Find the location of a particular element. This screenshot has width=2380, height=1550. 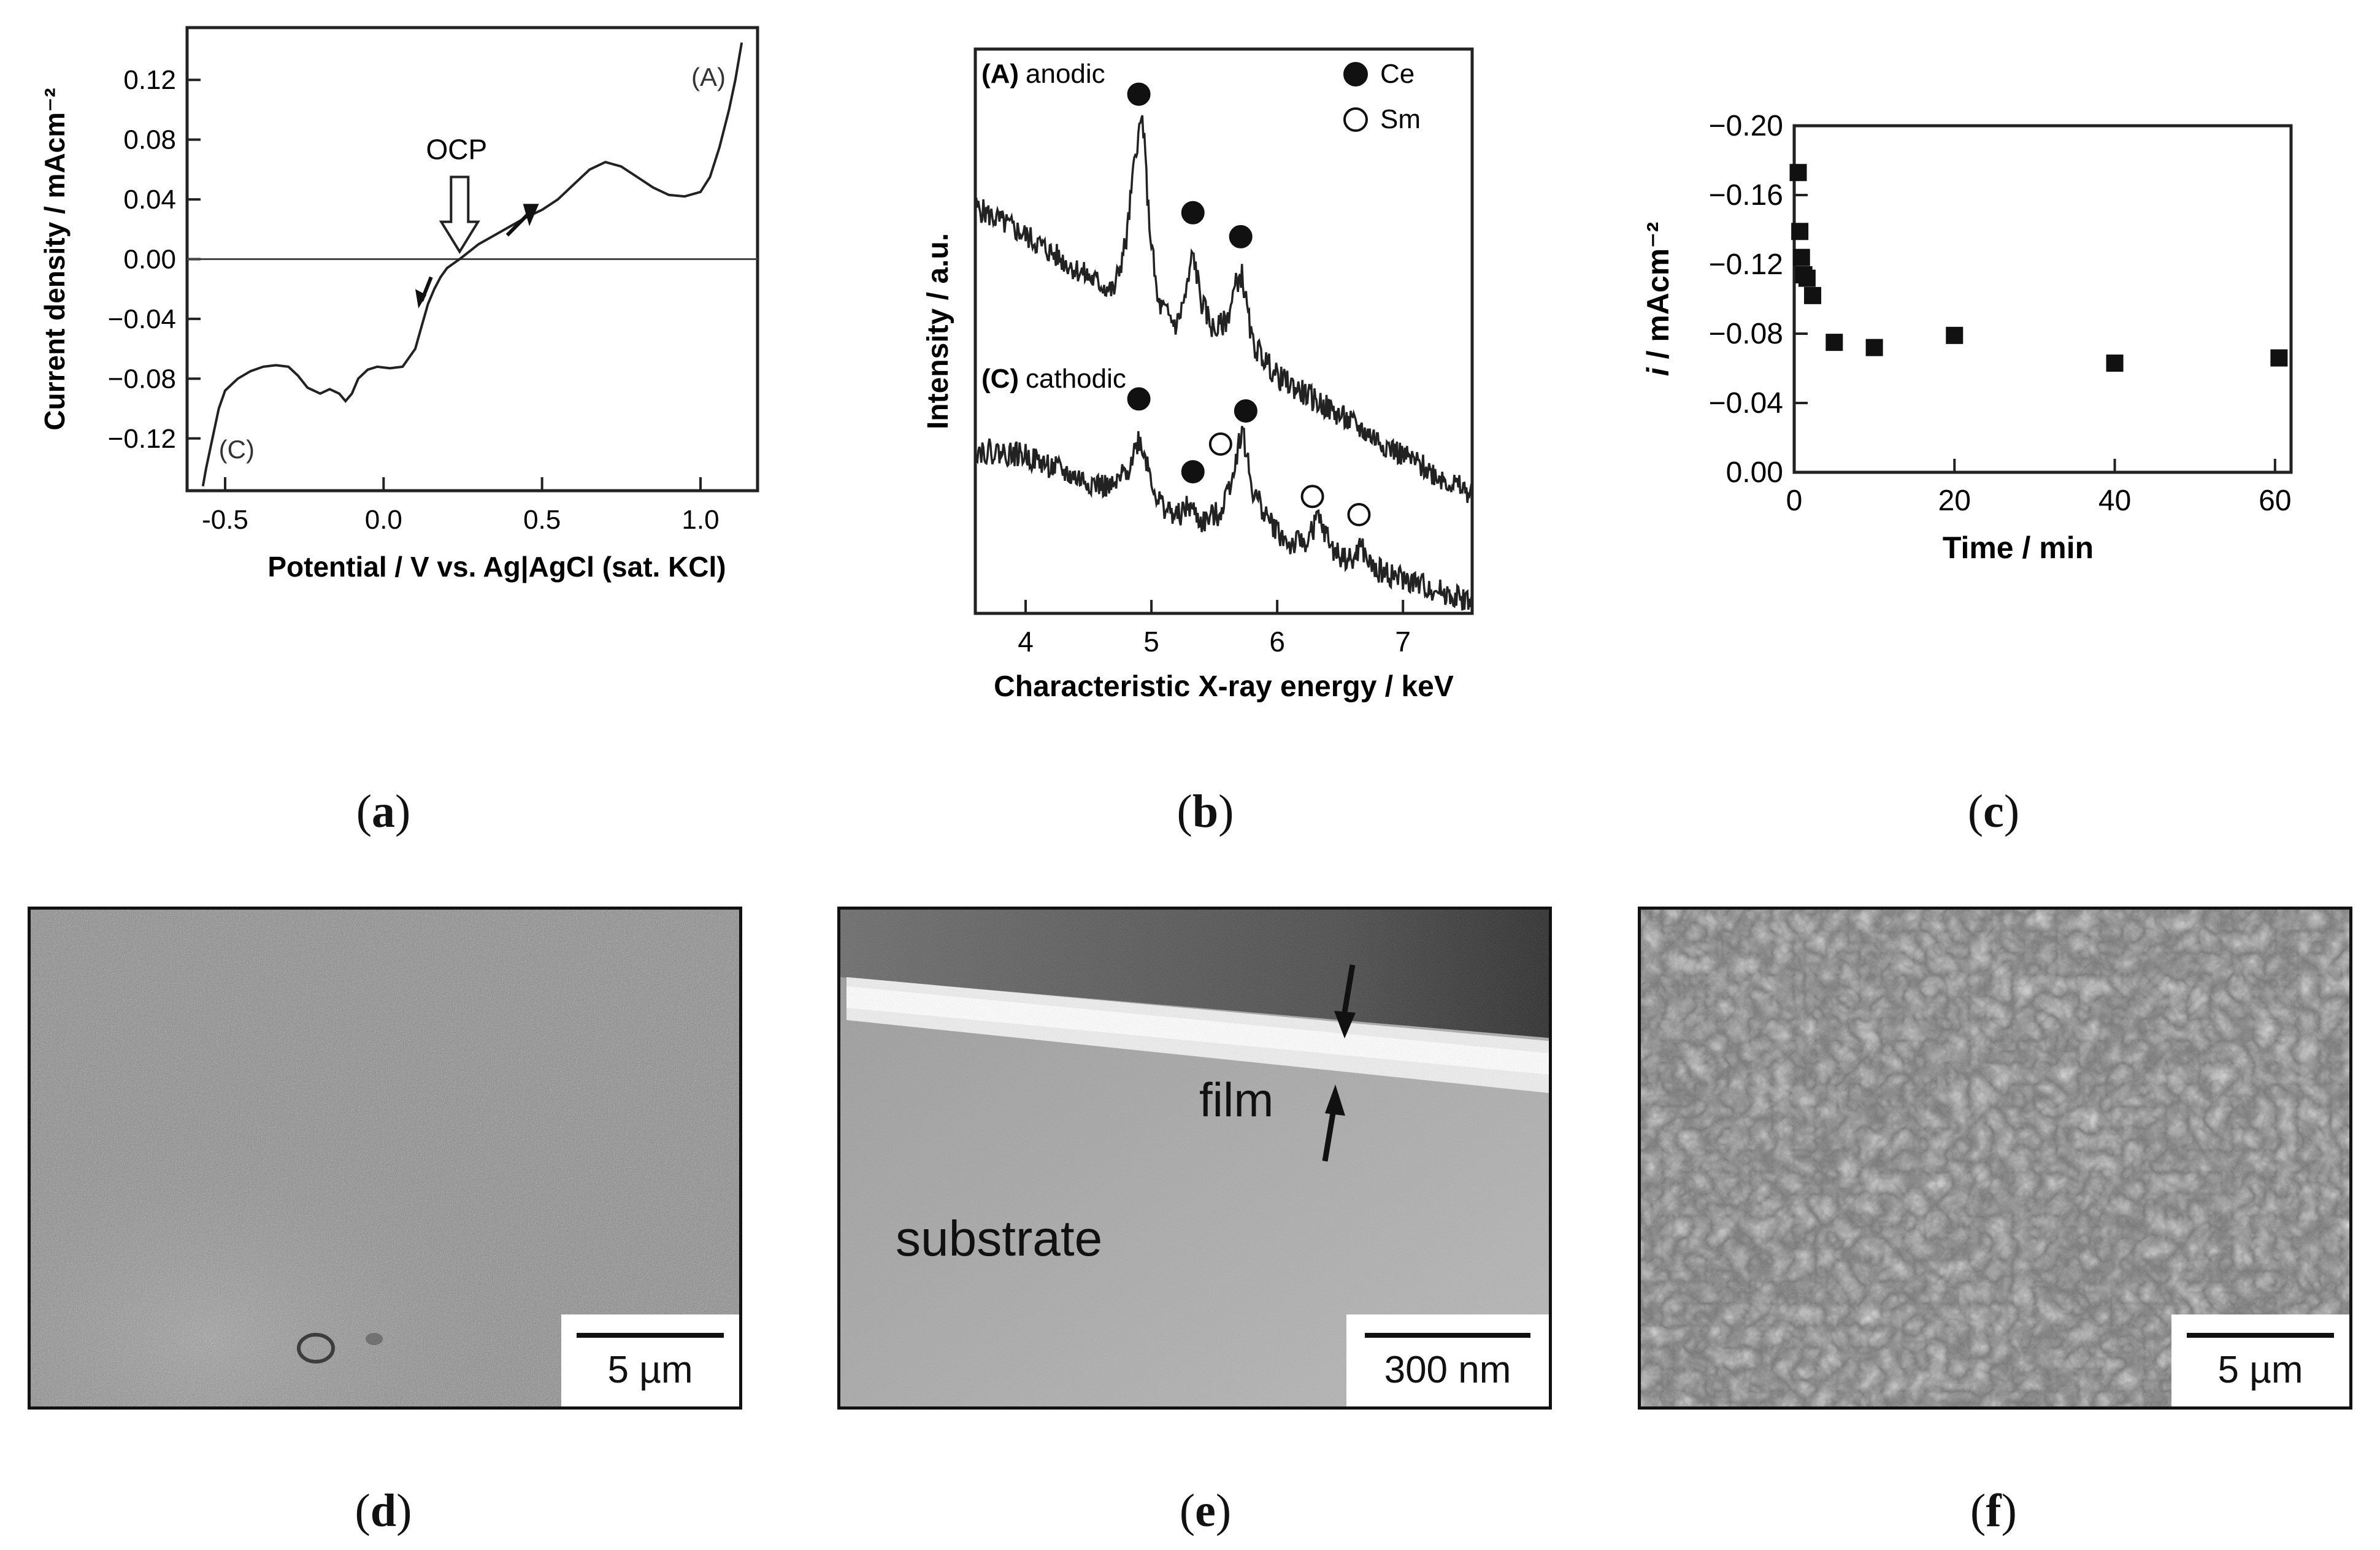

caption-d: (d) is located at coordinates (384, 1511).